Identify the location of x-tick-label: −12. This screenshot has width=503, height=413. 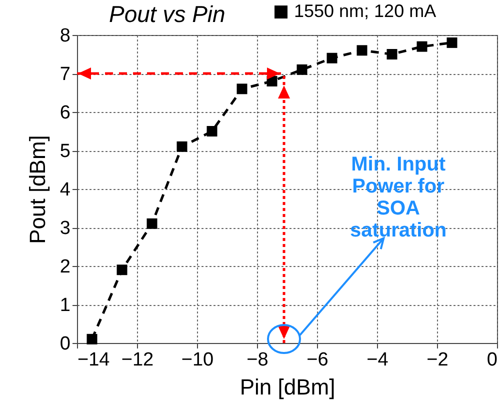
(137, 360).